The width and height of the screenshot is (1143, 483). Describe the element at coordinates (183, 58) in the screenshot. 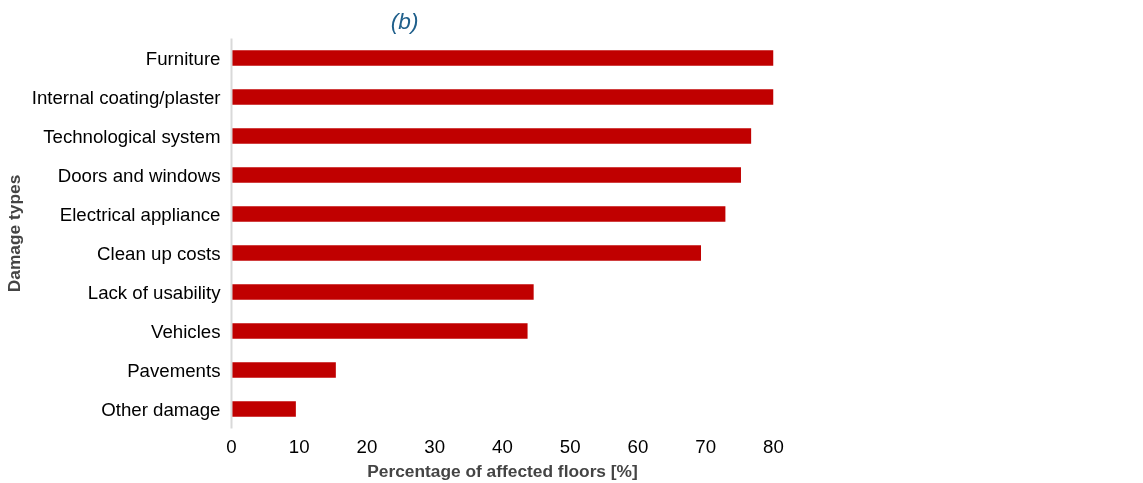

I see `y-tick-label: Furniture` at that location.